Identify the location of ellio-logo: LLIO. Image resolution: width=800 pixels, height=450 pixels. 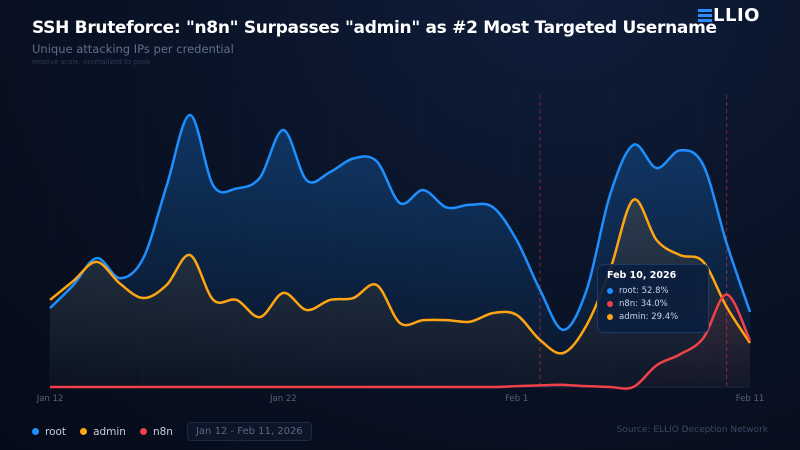
(729, 15).